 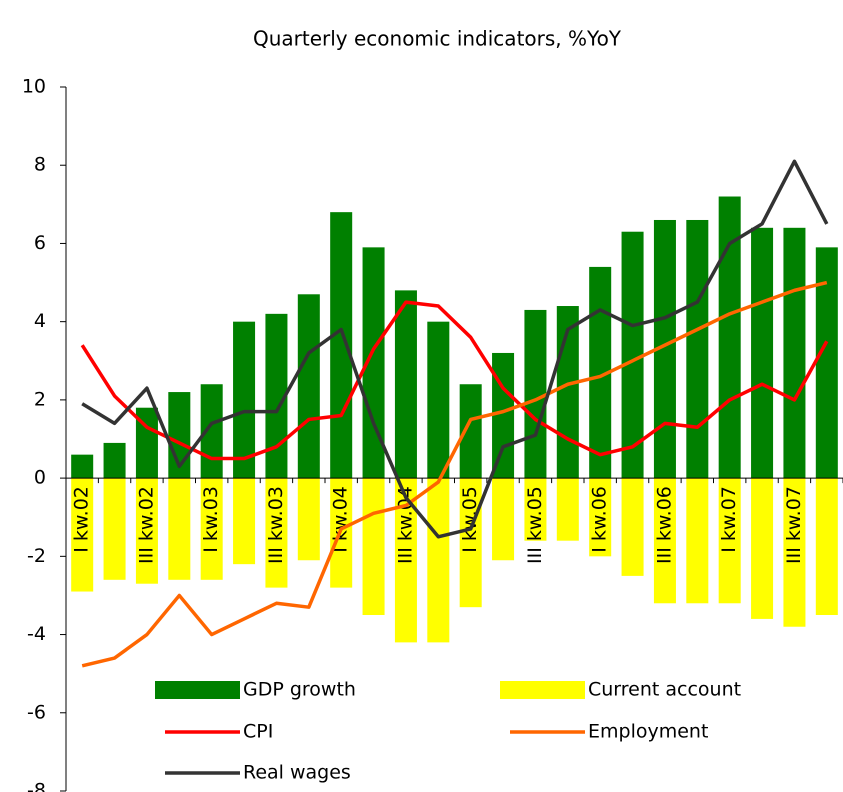 I want to click on y-tick-label: 0, so click(x=40, y=478).